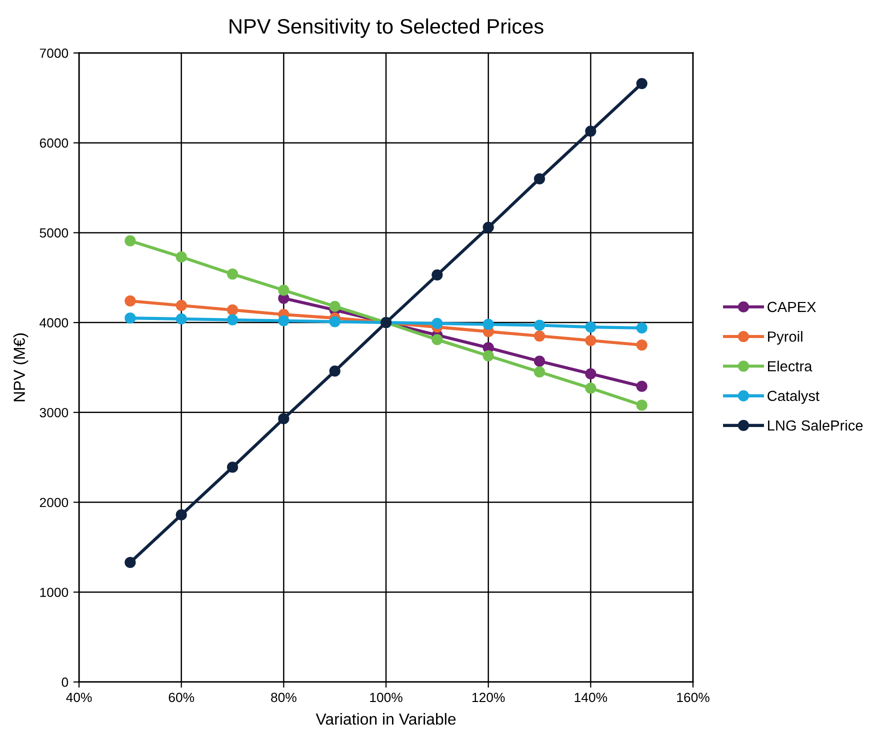 Image resolution: width=880 pixels, height=740 pixels. What do you see at coordinates (386, 697) in the screenshot?
I see `x-tick-label: 100%` at bounding box center [386, 697].